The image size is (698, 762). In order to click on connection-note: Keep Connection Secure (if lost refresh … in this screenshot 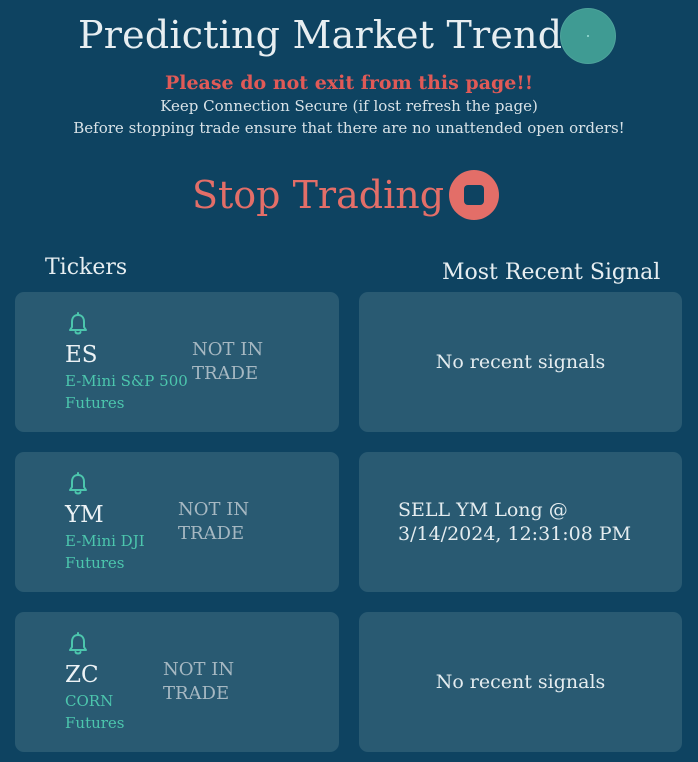, I will do `click(349, 106)`.